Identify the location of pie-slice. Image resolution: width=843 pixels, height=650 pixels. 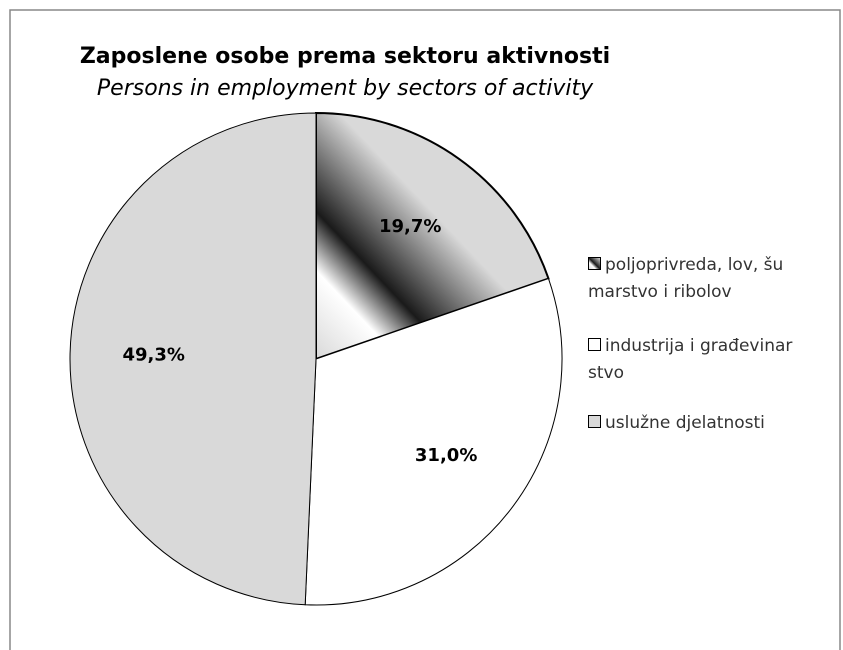
(432, 236).